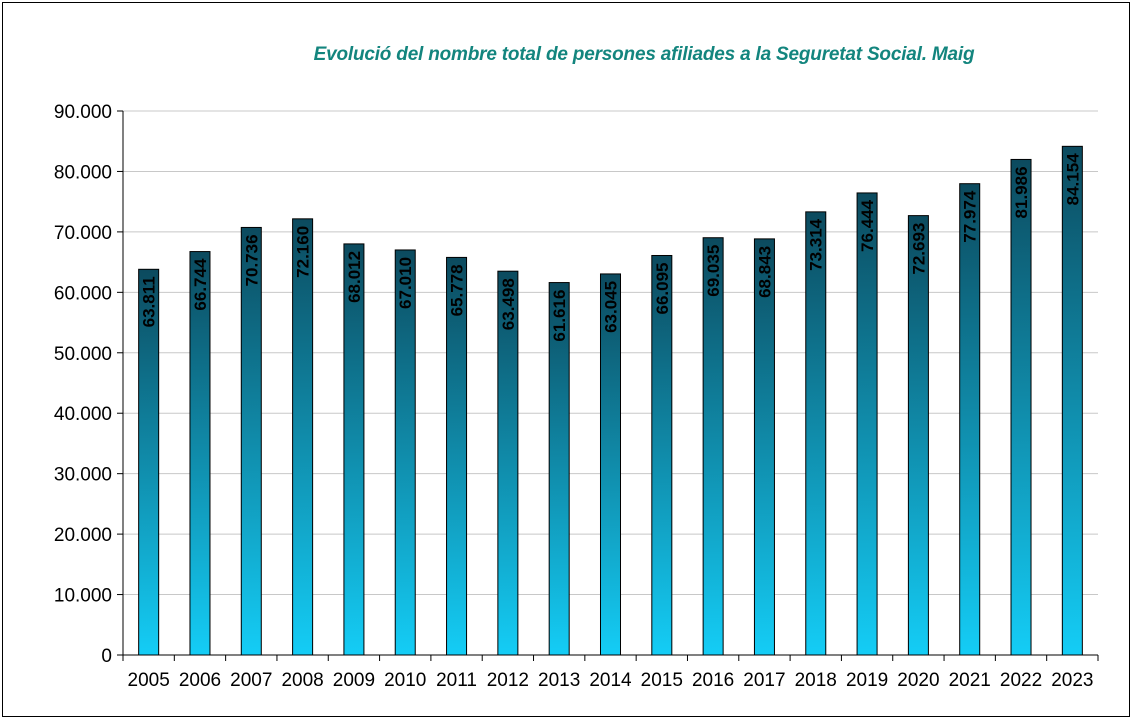 Image resolution: width=1134 pixels, height=717 pixels. Describe the element at coordinates (303, 252) in the screenshot. I see `data-label: 72.160` at that location.